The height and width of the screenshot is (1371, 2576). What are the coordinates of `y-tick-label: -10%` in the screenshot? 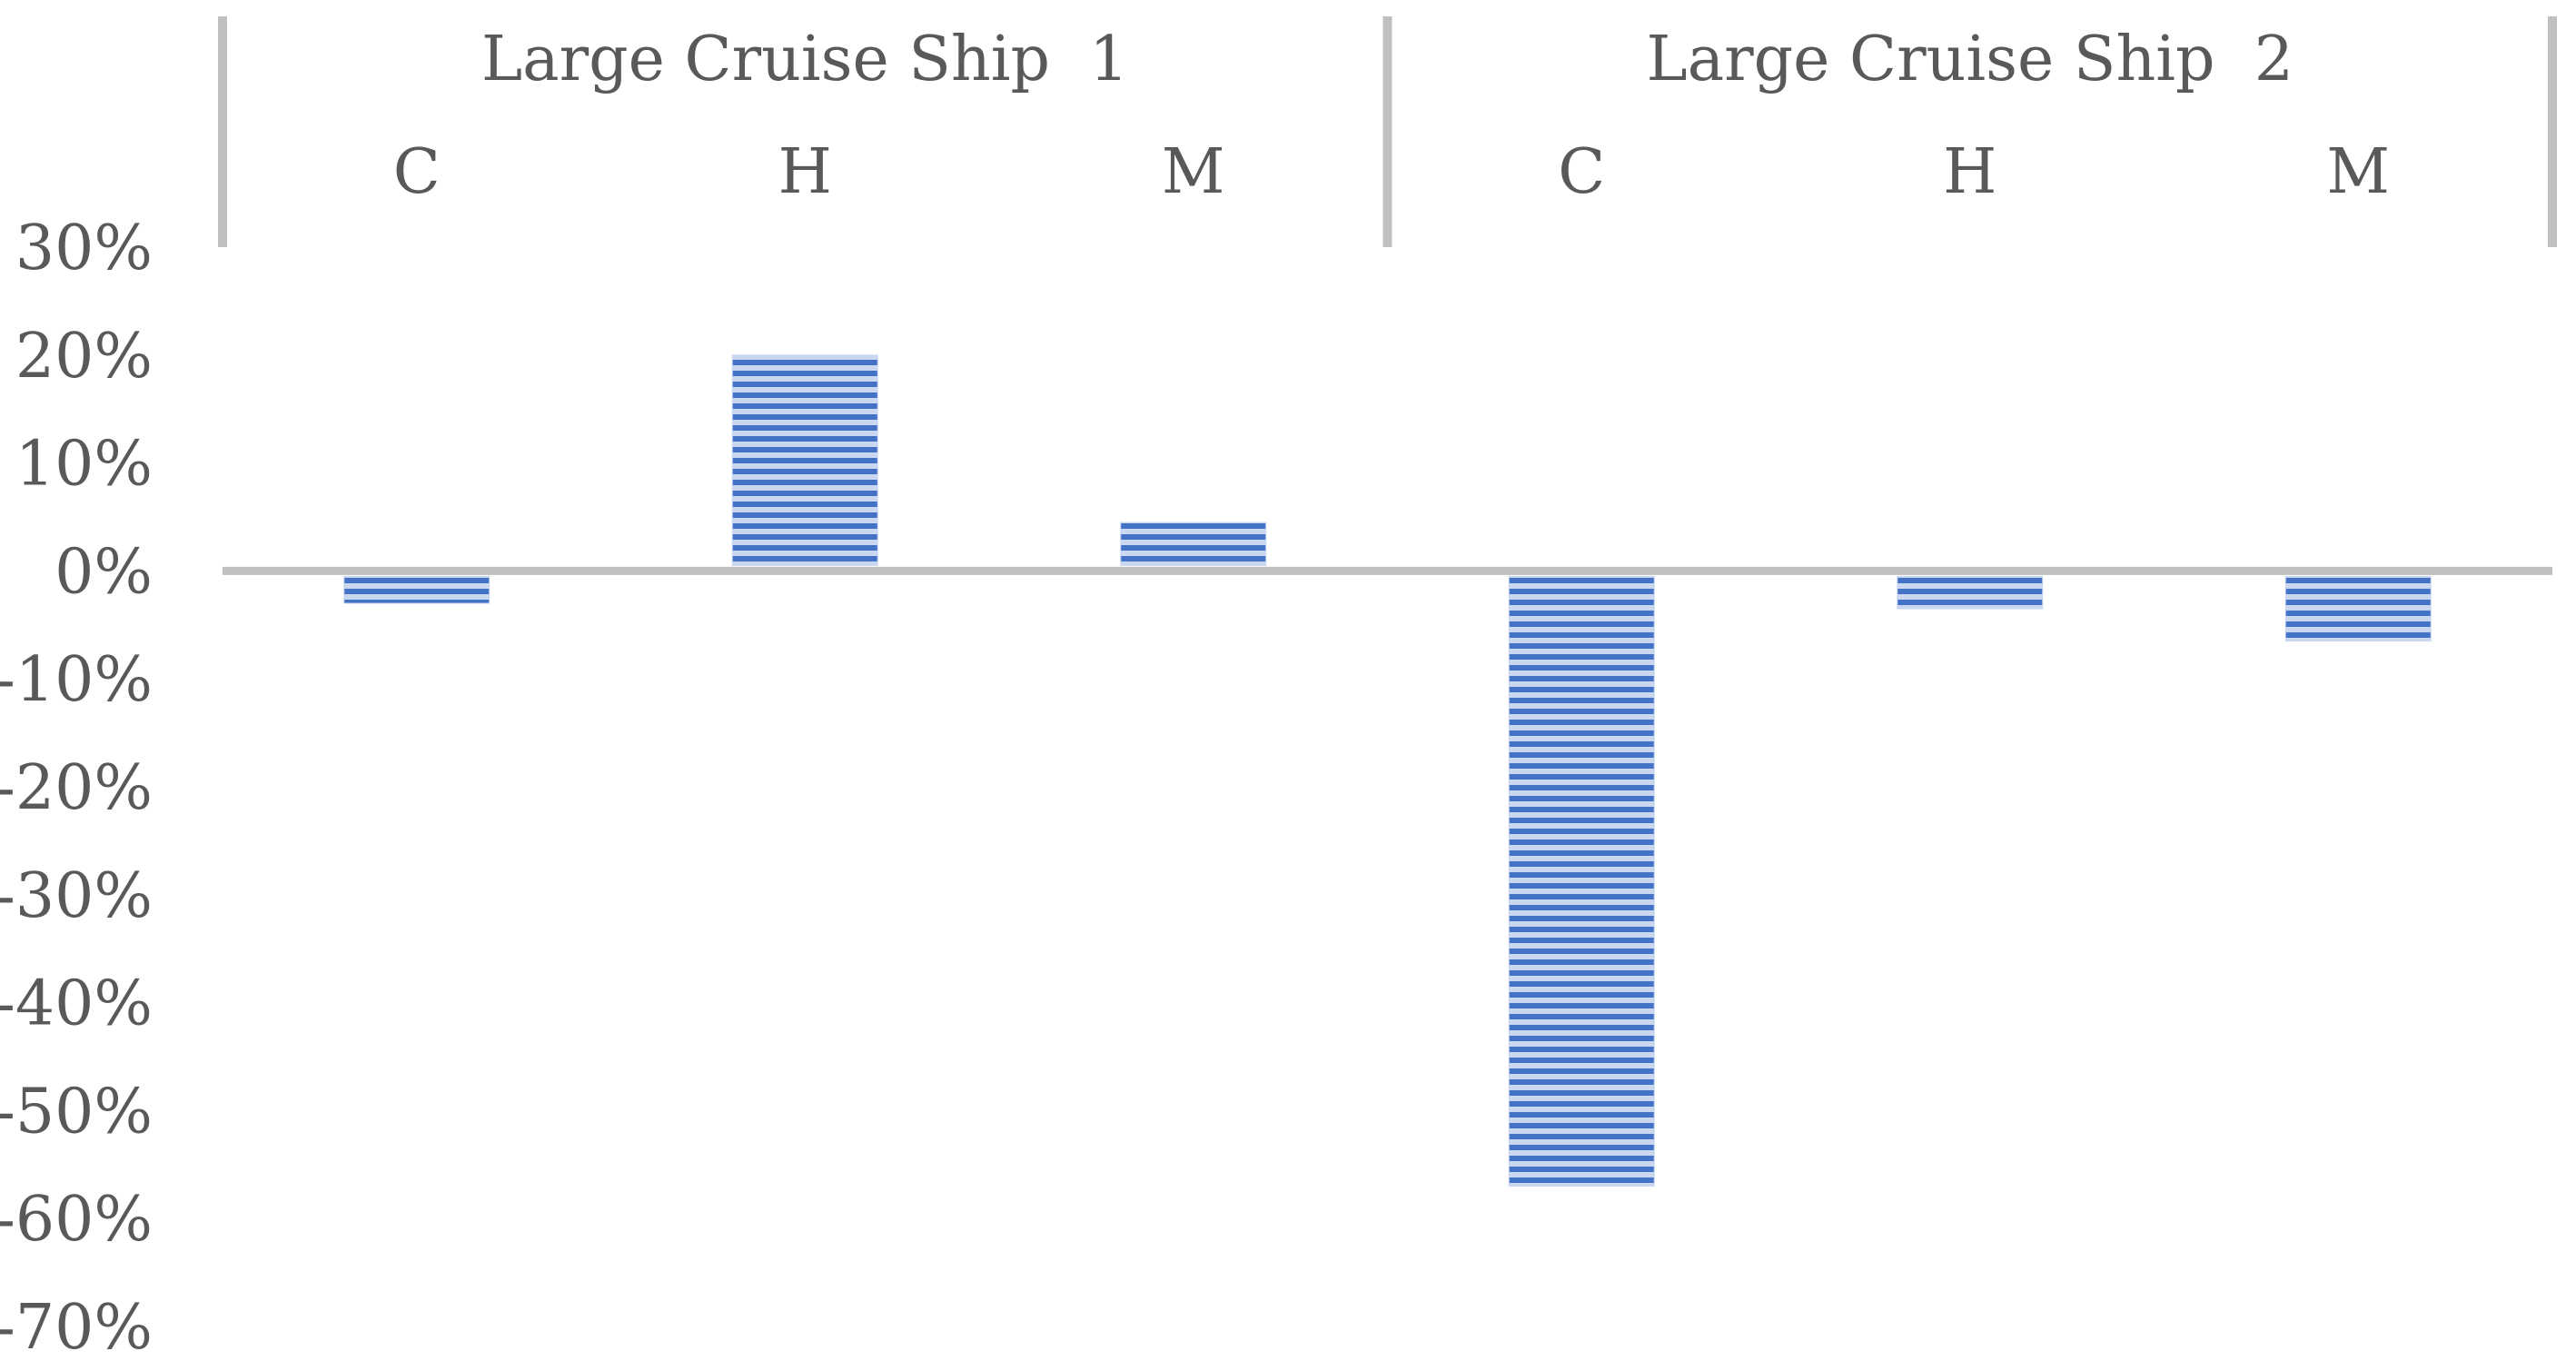 It's located at (76, 680).